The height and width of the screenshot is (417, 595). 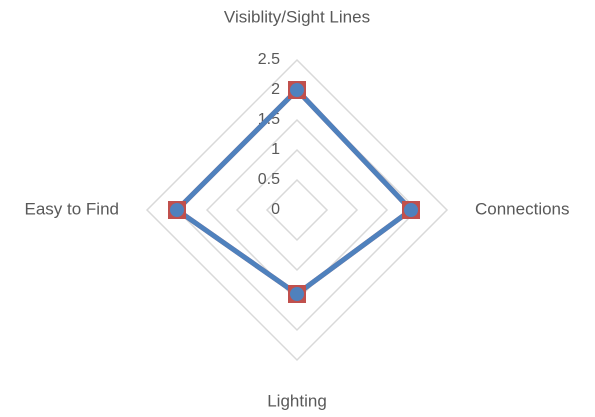 I want to click on tick-label: 2.5, so click(x=269, y=59).